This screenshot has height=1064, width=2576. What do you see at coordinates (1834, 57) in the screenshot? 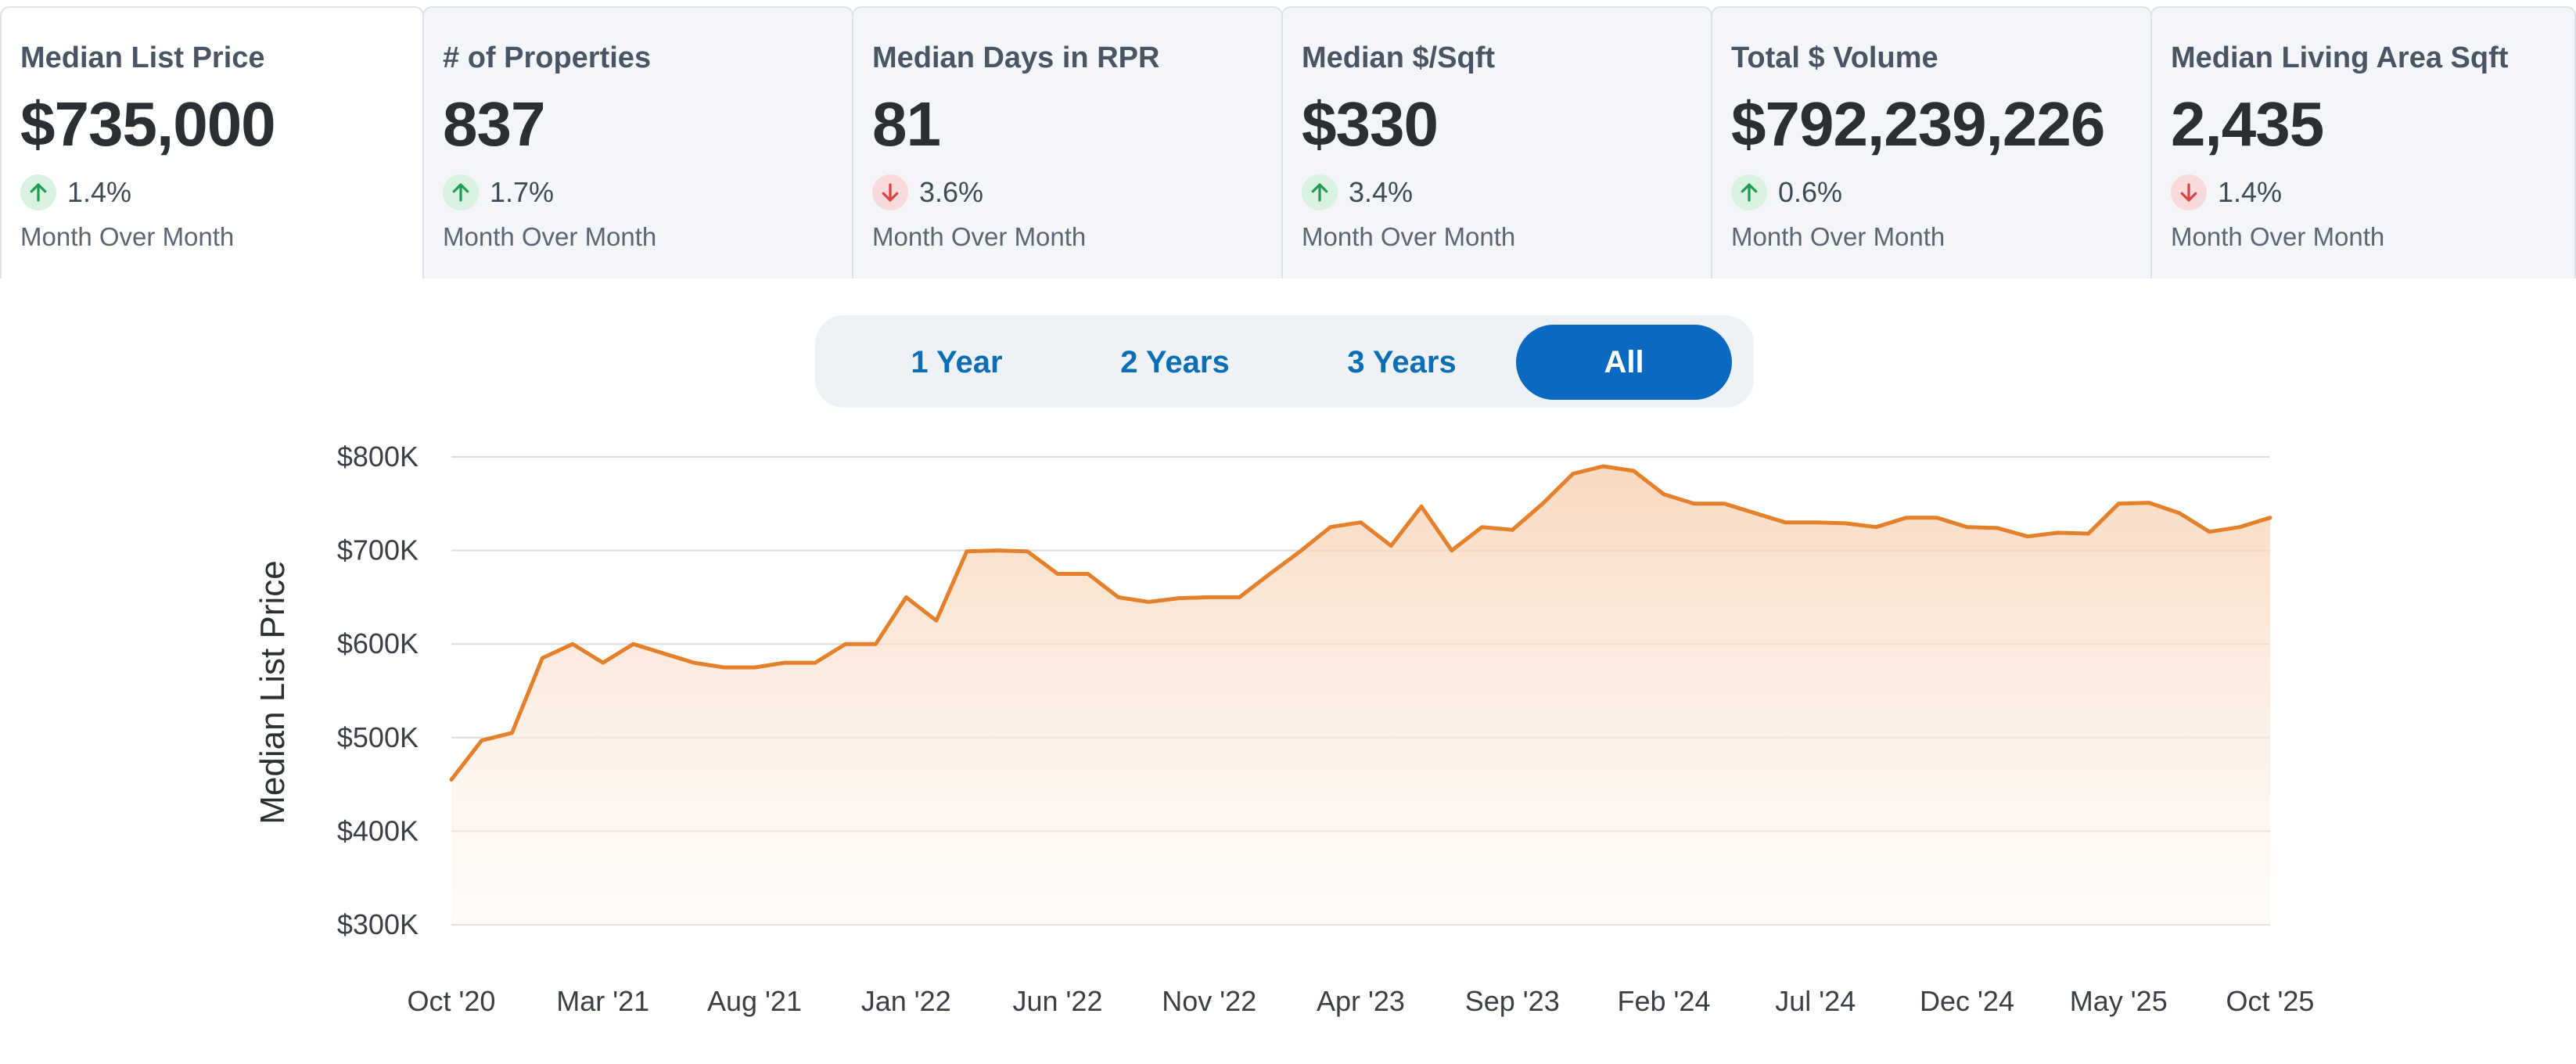
I see `metric-title: Total $ Volume` at bounding box center [1834, 57].